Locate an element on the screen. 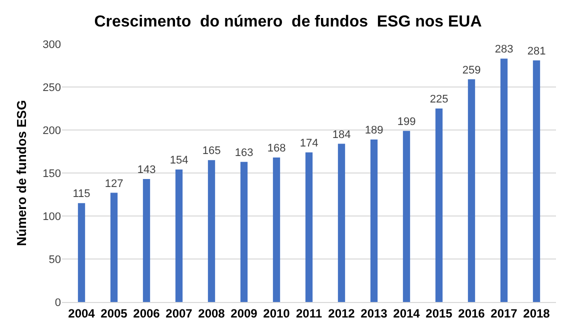  y-tick-label: 100 is located at coordinates (51, 216).